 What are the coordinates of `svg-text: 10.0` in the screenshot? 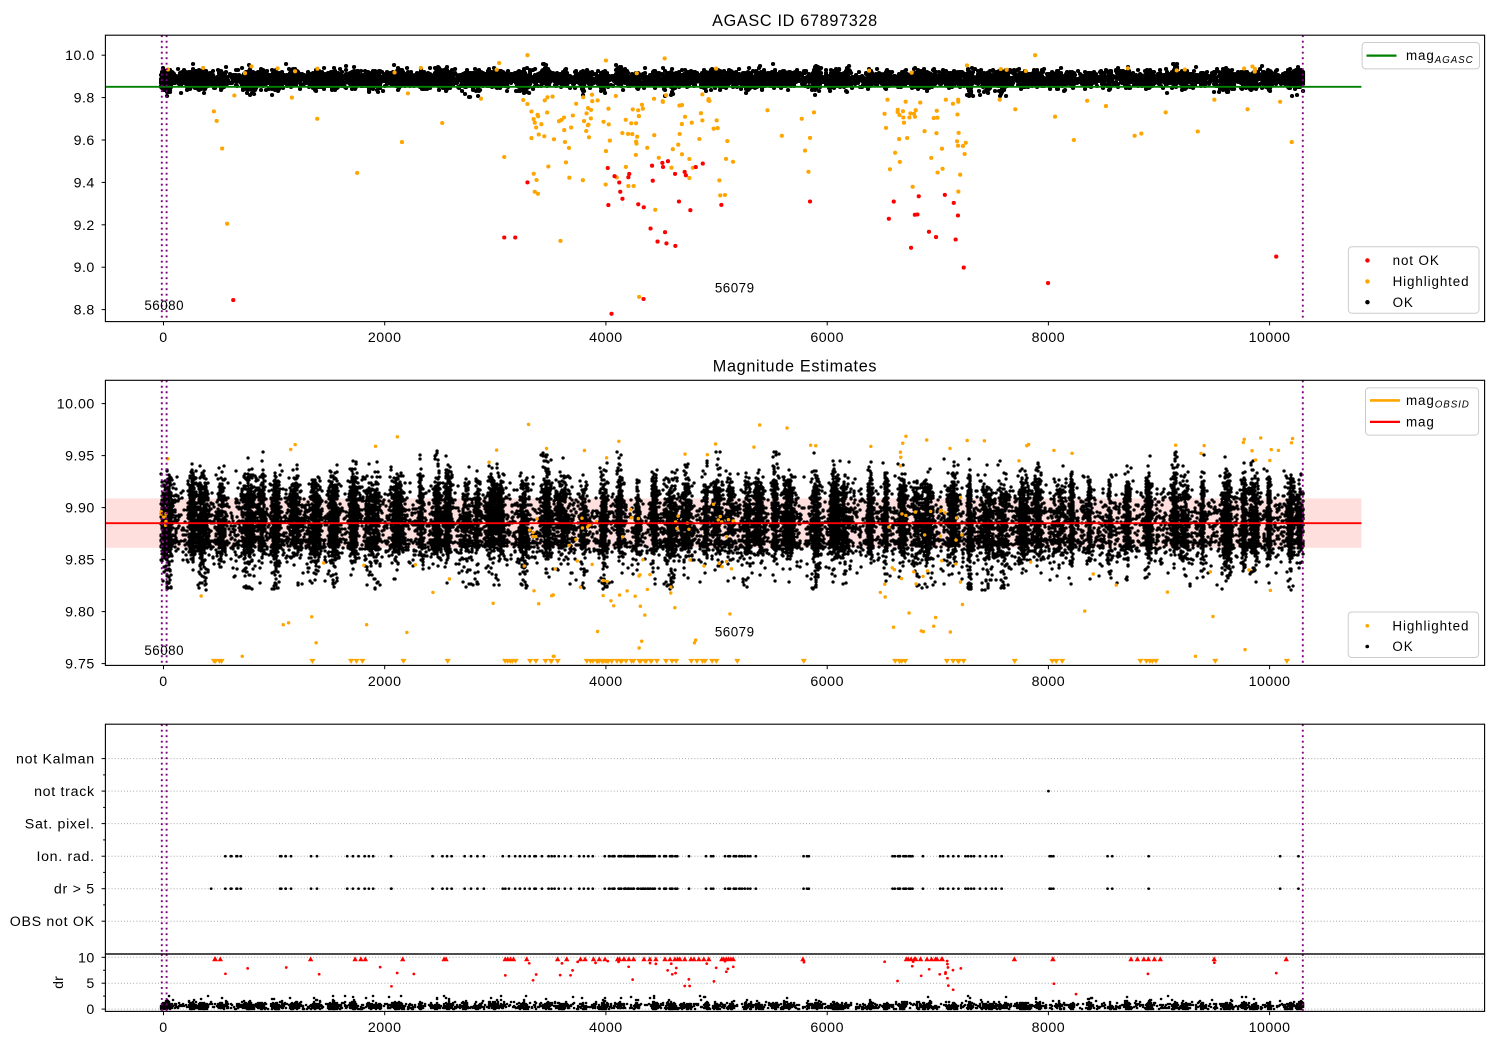 It's located at (80, 56).